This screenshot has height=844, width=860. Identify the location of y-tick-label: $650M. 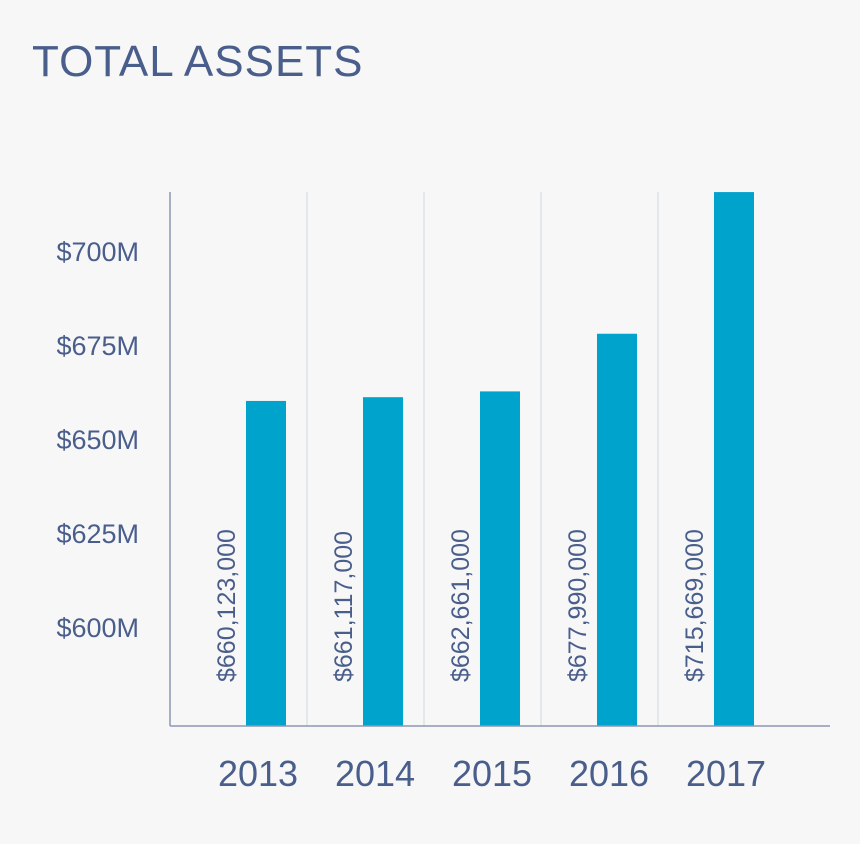
(97, 440).